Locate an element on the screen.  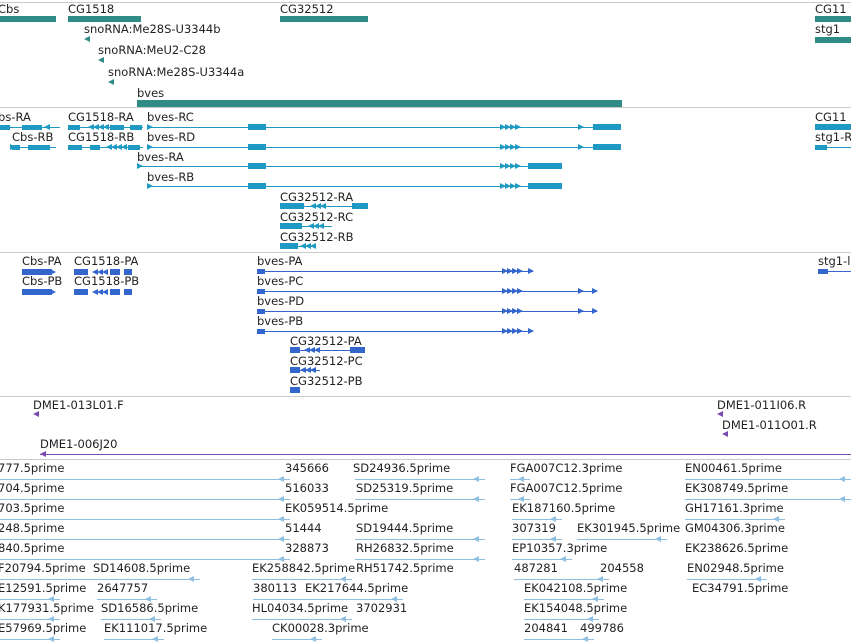
protein-track-label: bves-PA is located at coordinates (280, 261).